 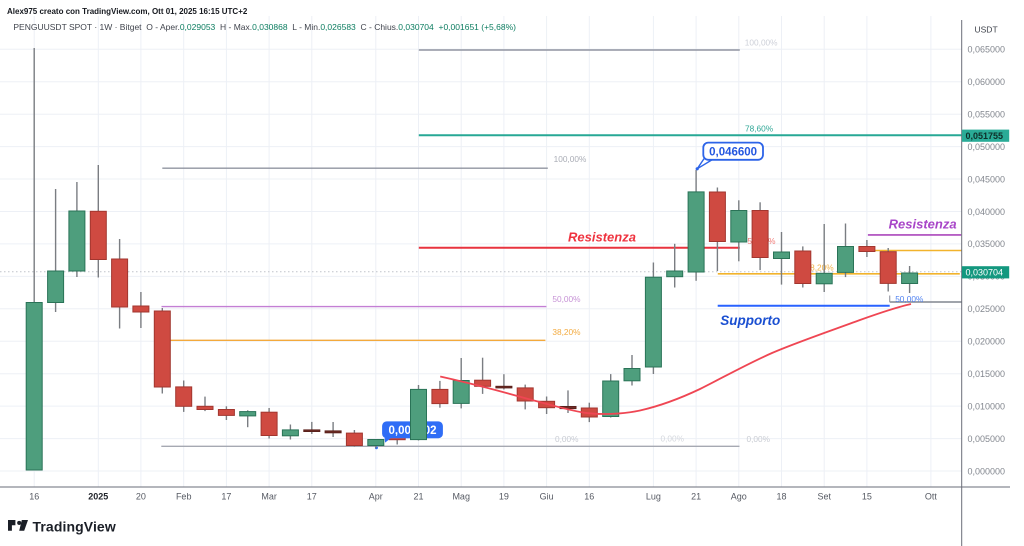 What do you see at coordinates (547, 496) in the screenshot?
I see `svg-text: Giu` at bounding box center [547, 496].